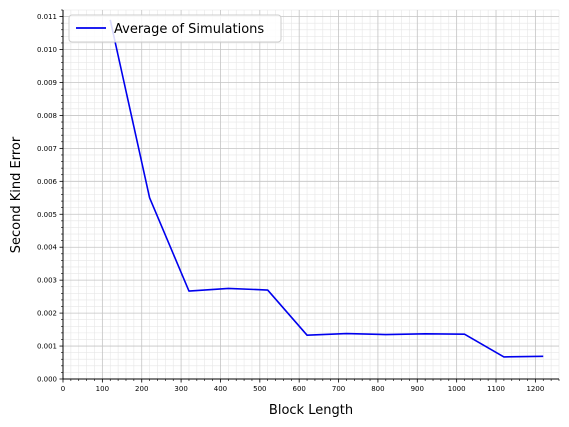 This screenshot has width=569, height=427. I want to click on x-tick-label: 800, so click(377, 389).